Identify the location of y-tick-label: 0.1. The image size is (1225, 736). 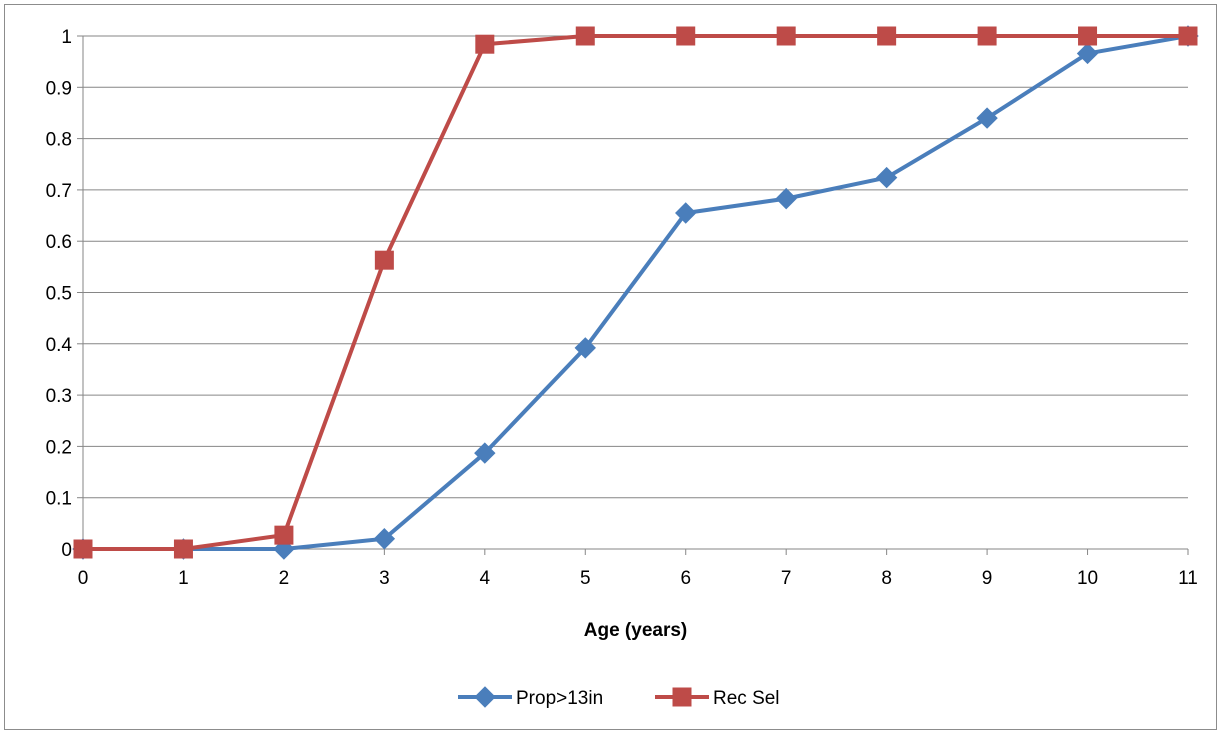
(59, 499).